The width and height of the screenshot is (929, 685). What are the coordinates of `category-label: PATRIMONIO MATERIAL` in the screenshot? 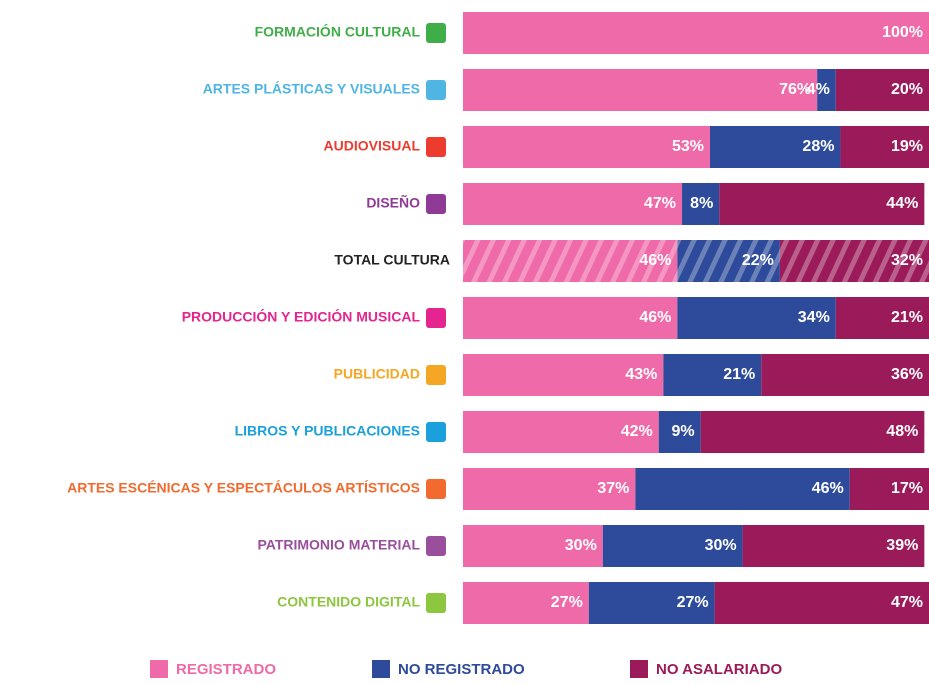 It's located at (338, 545).